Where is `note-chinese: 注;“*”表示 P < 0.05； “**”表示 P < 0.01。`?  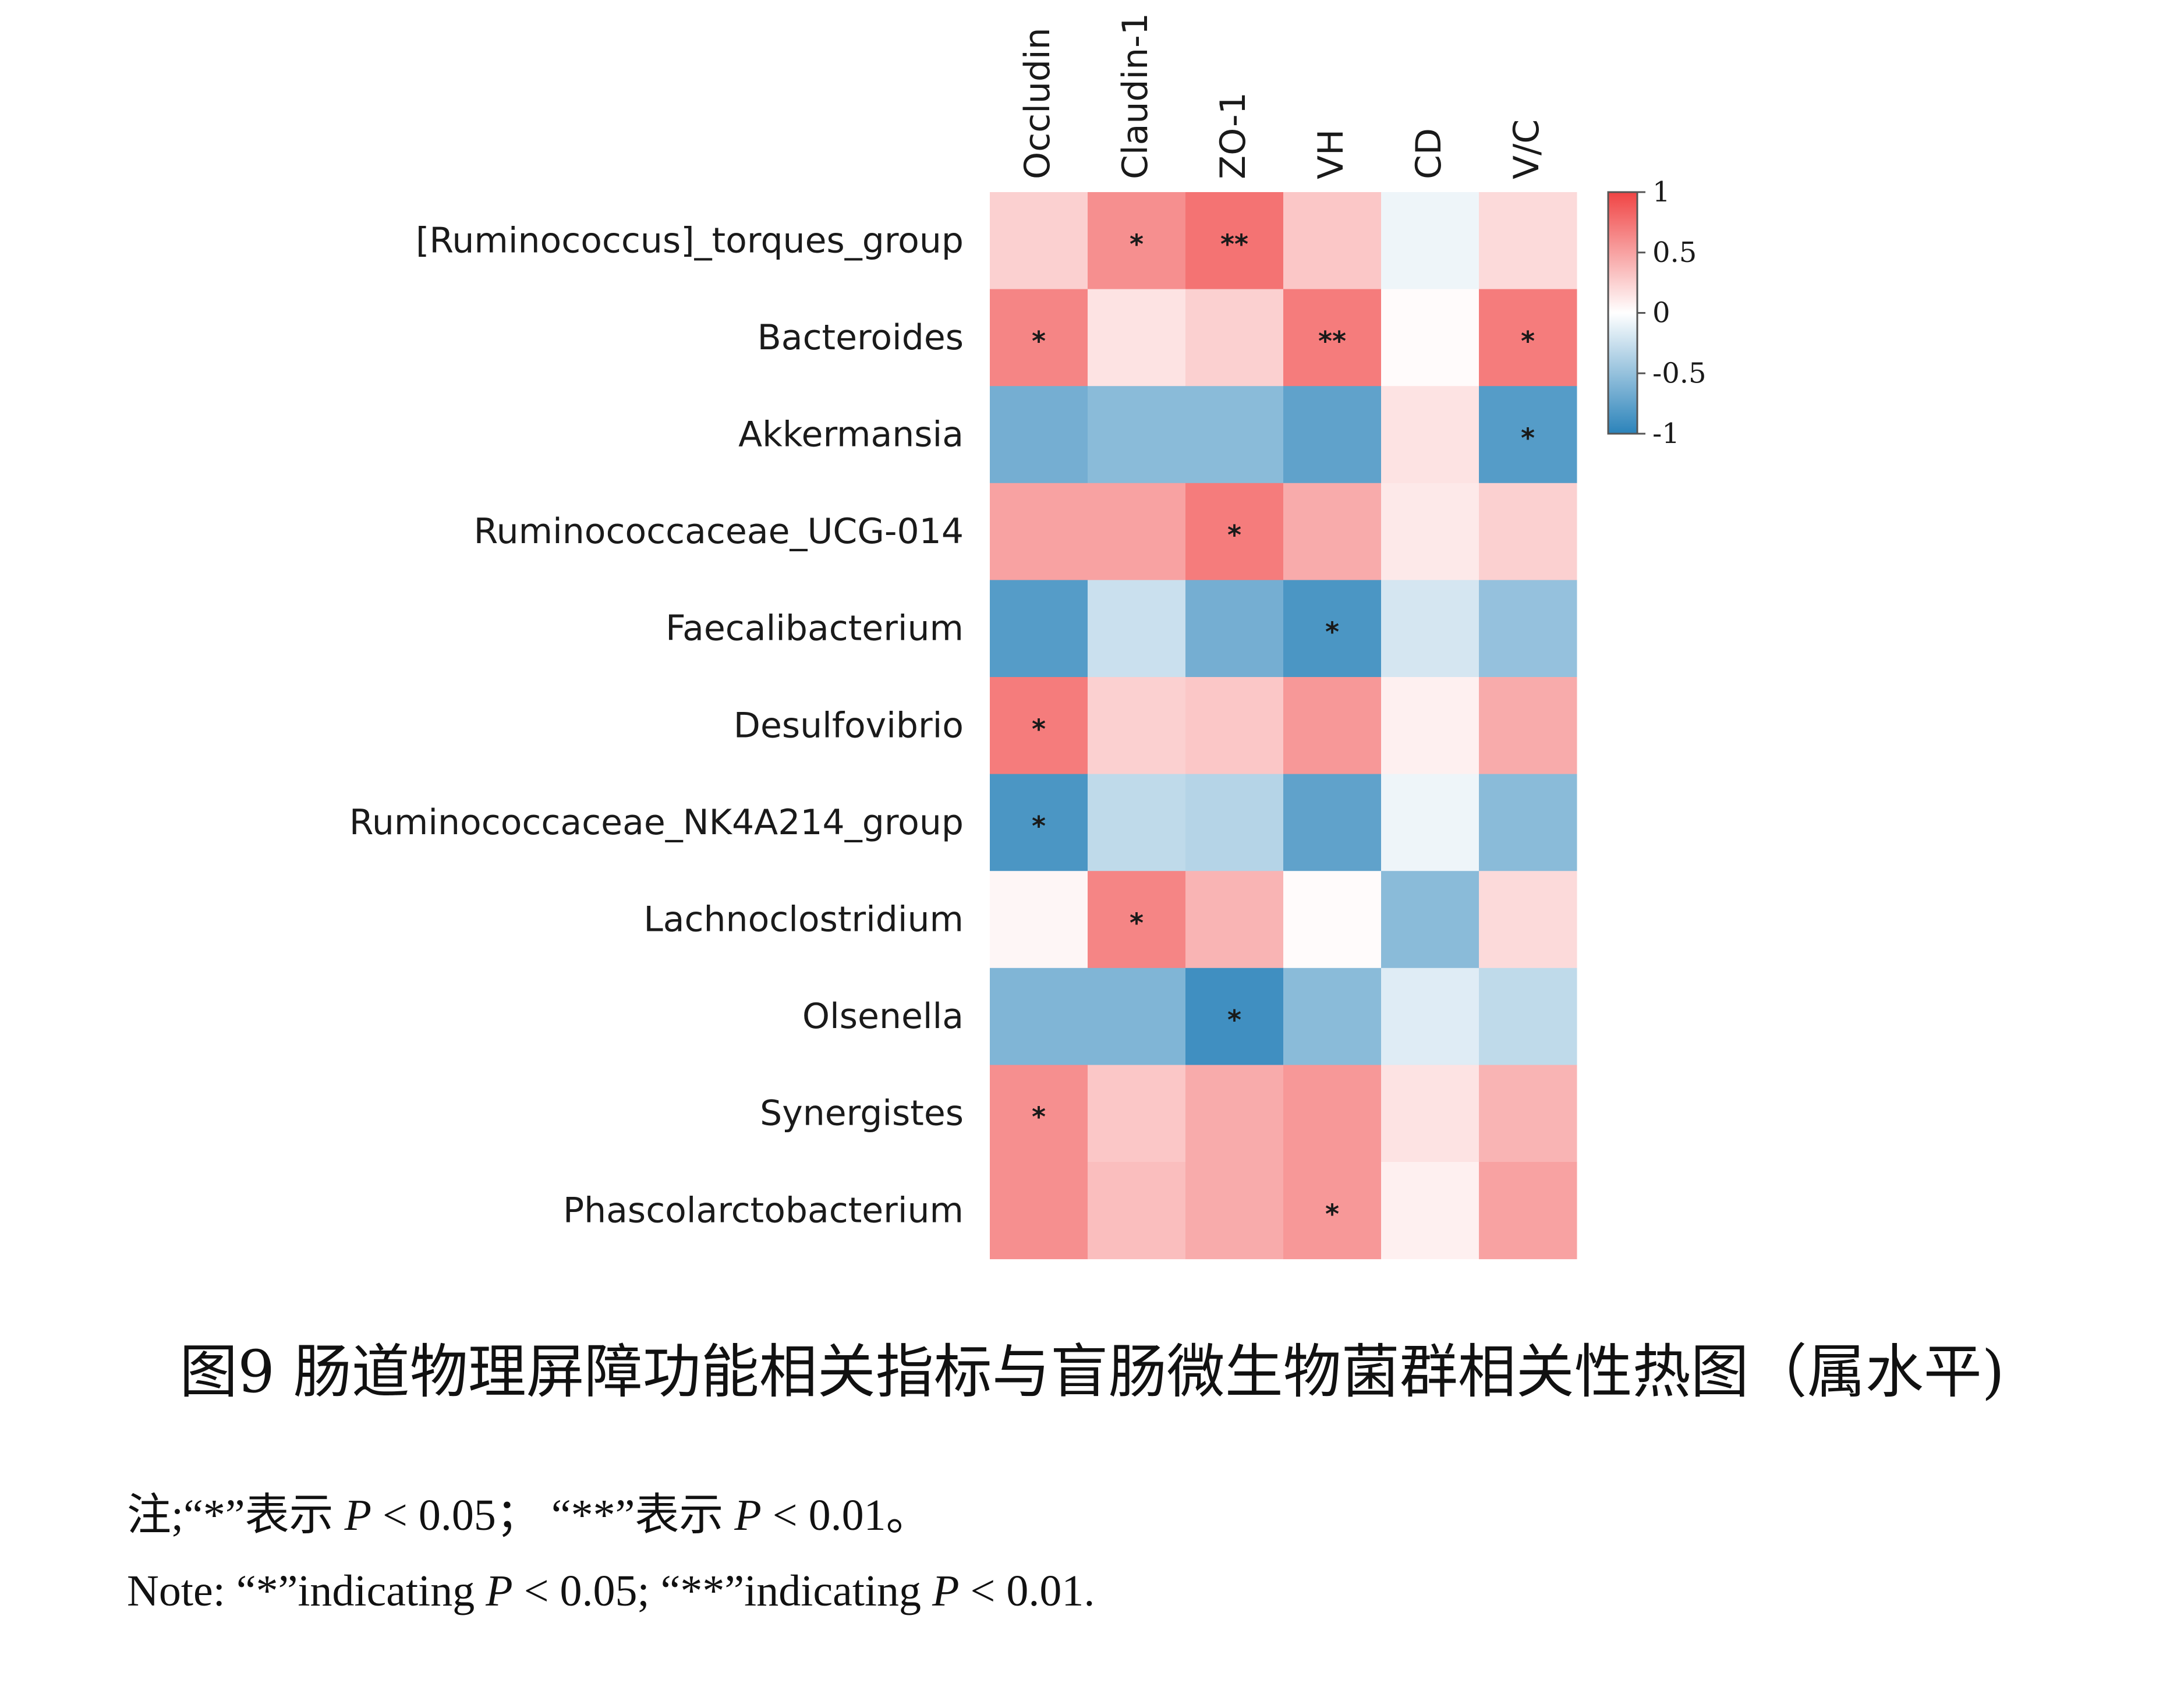 note-chinese: 注;“*”表示 P < 0.05； “**”表示 P < 0.01。 is located at coordinates (528, 1511).